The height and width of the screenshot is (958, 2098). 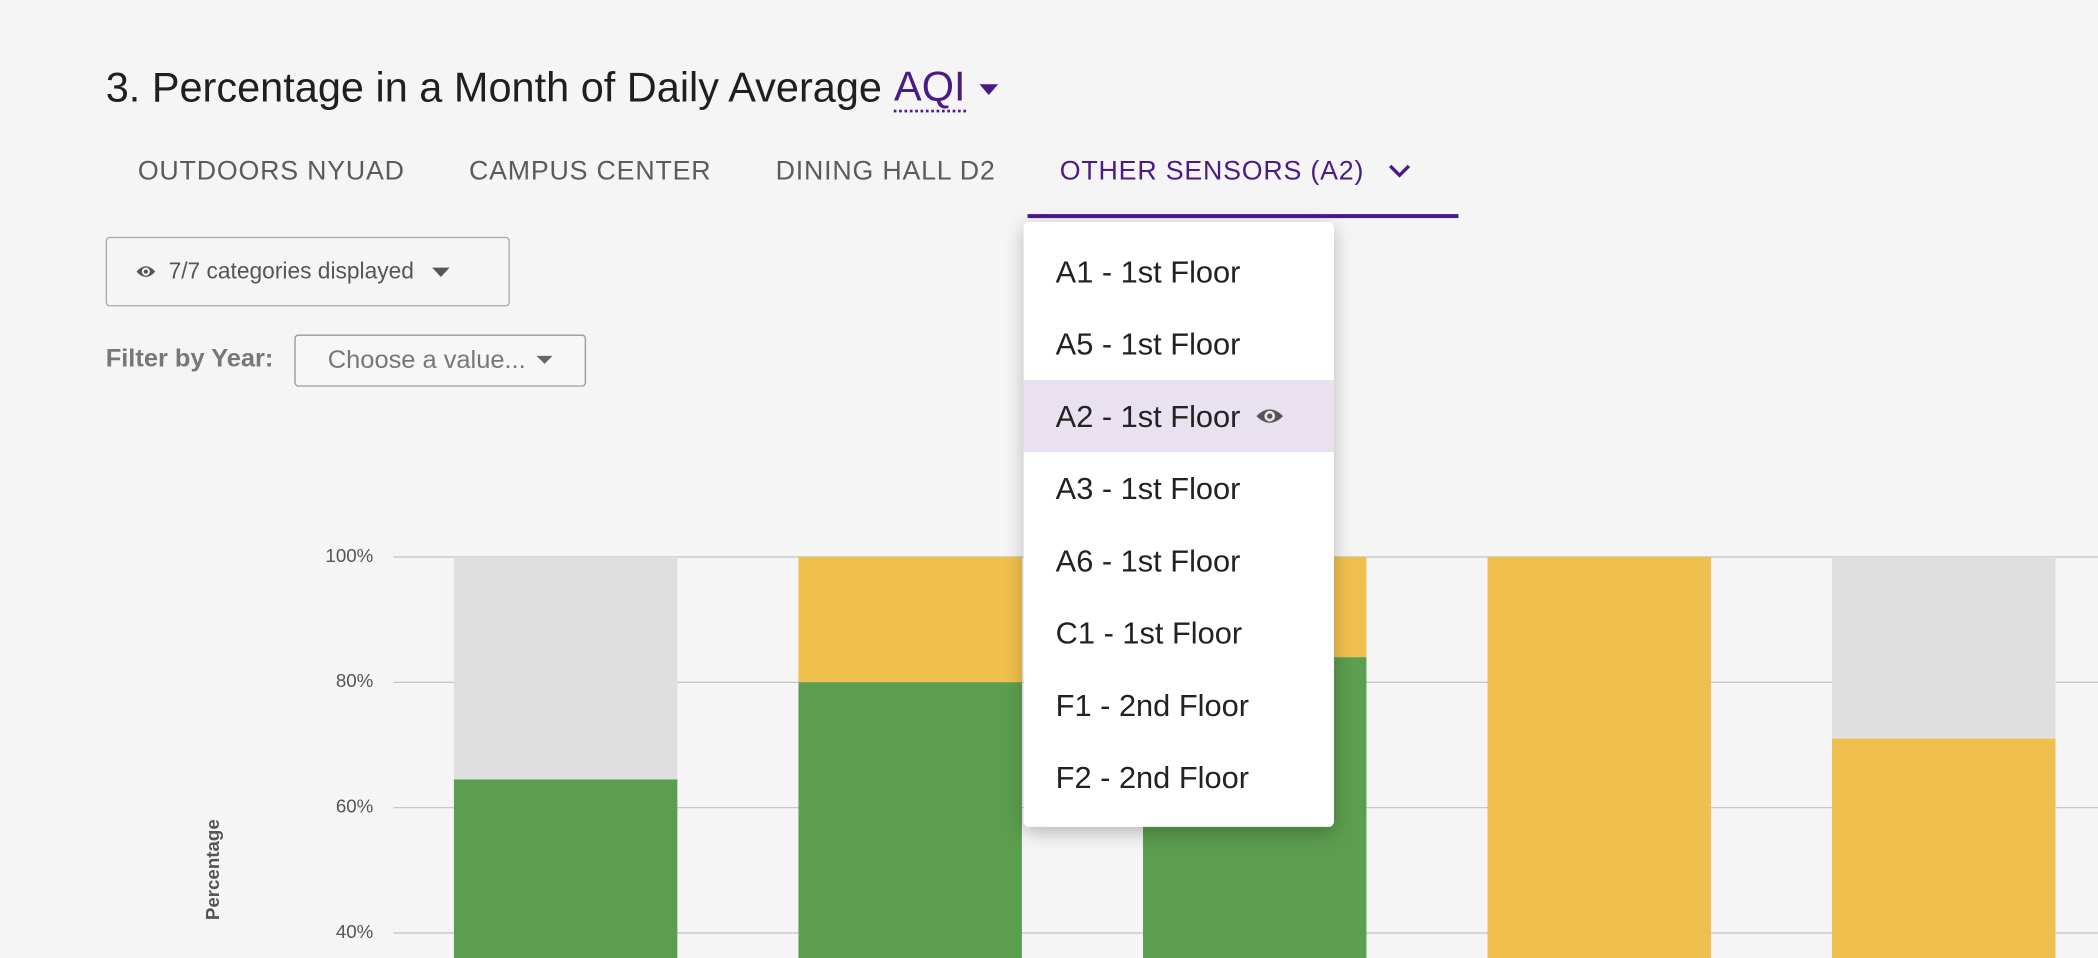 I want to click on menu-item-label: A3 - 1st Floor, so click(x=1148, y=488).